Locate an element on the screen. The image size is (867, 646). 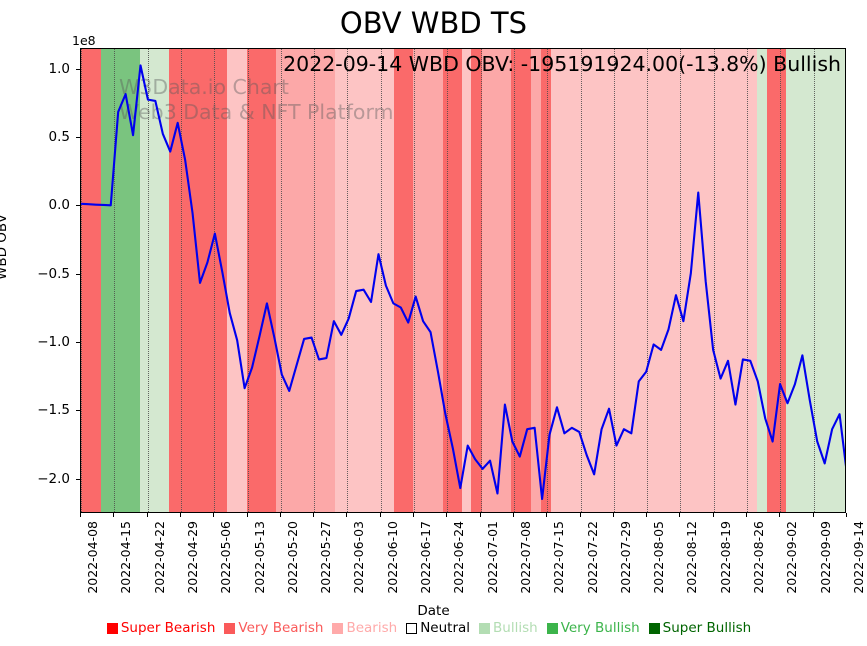
x-tick-label: 2022-06-17 is located at coordinates (426, 557).